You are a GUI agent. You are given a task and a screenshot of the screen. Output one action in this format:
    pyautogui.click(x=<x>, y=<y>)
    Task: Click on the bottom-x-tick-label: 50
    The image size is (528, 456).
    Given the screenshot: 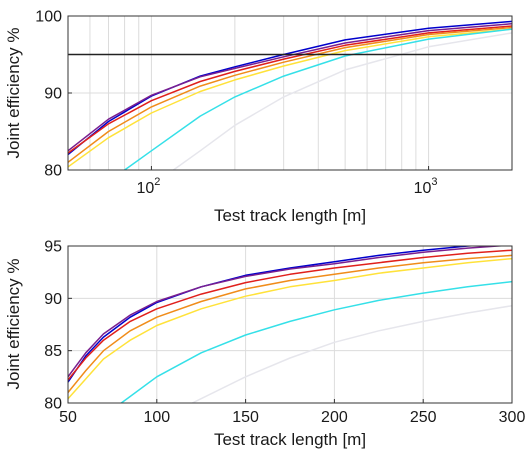 What is the action you would take?
    pyautogui.click(x=68, y=417)
    